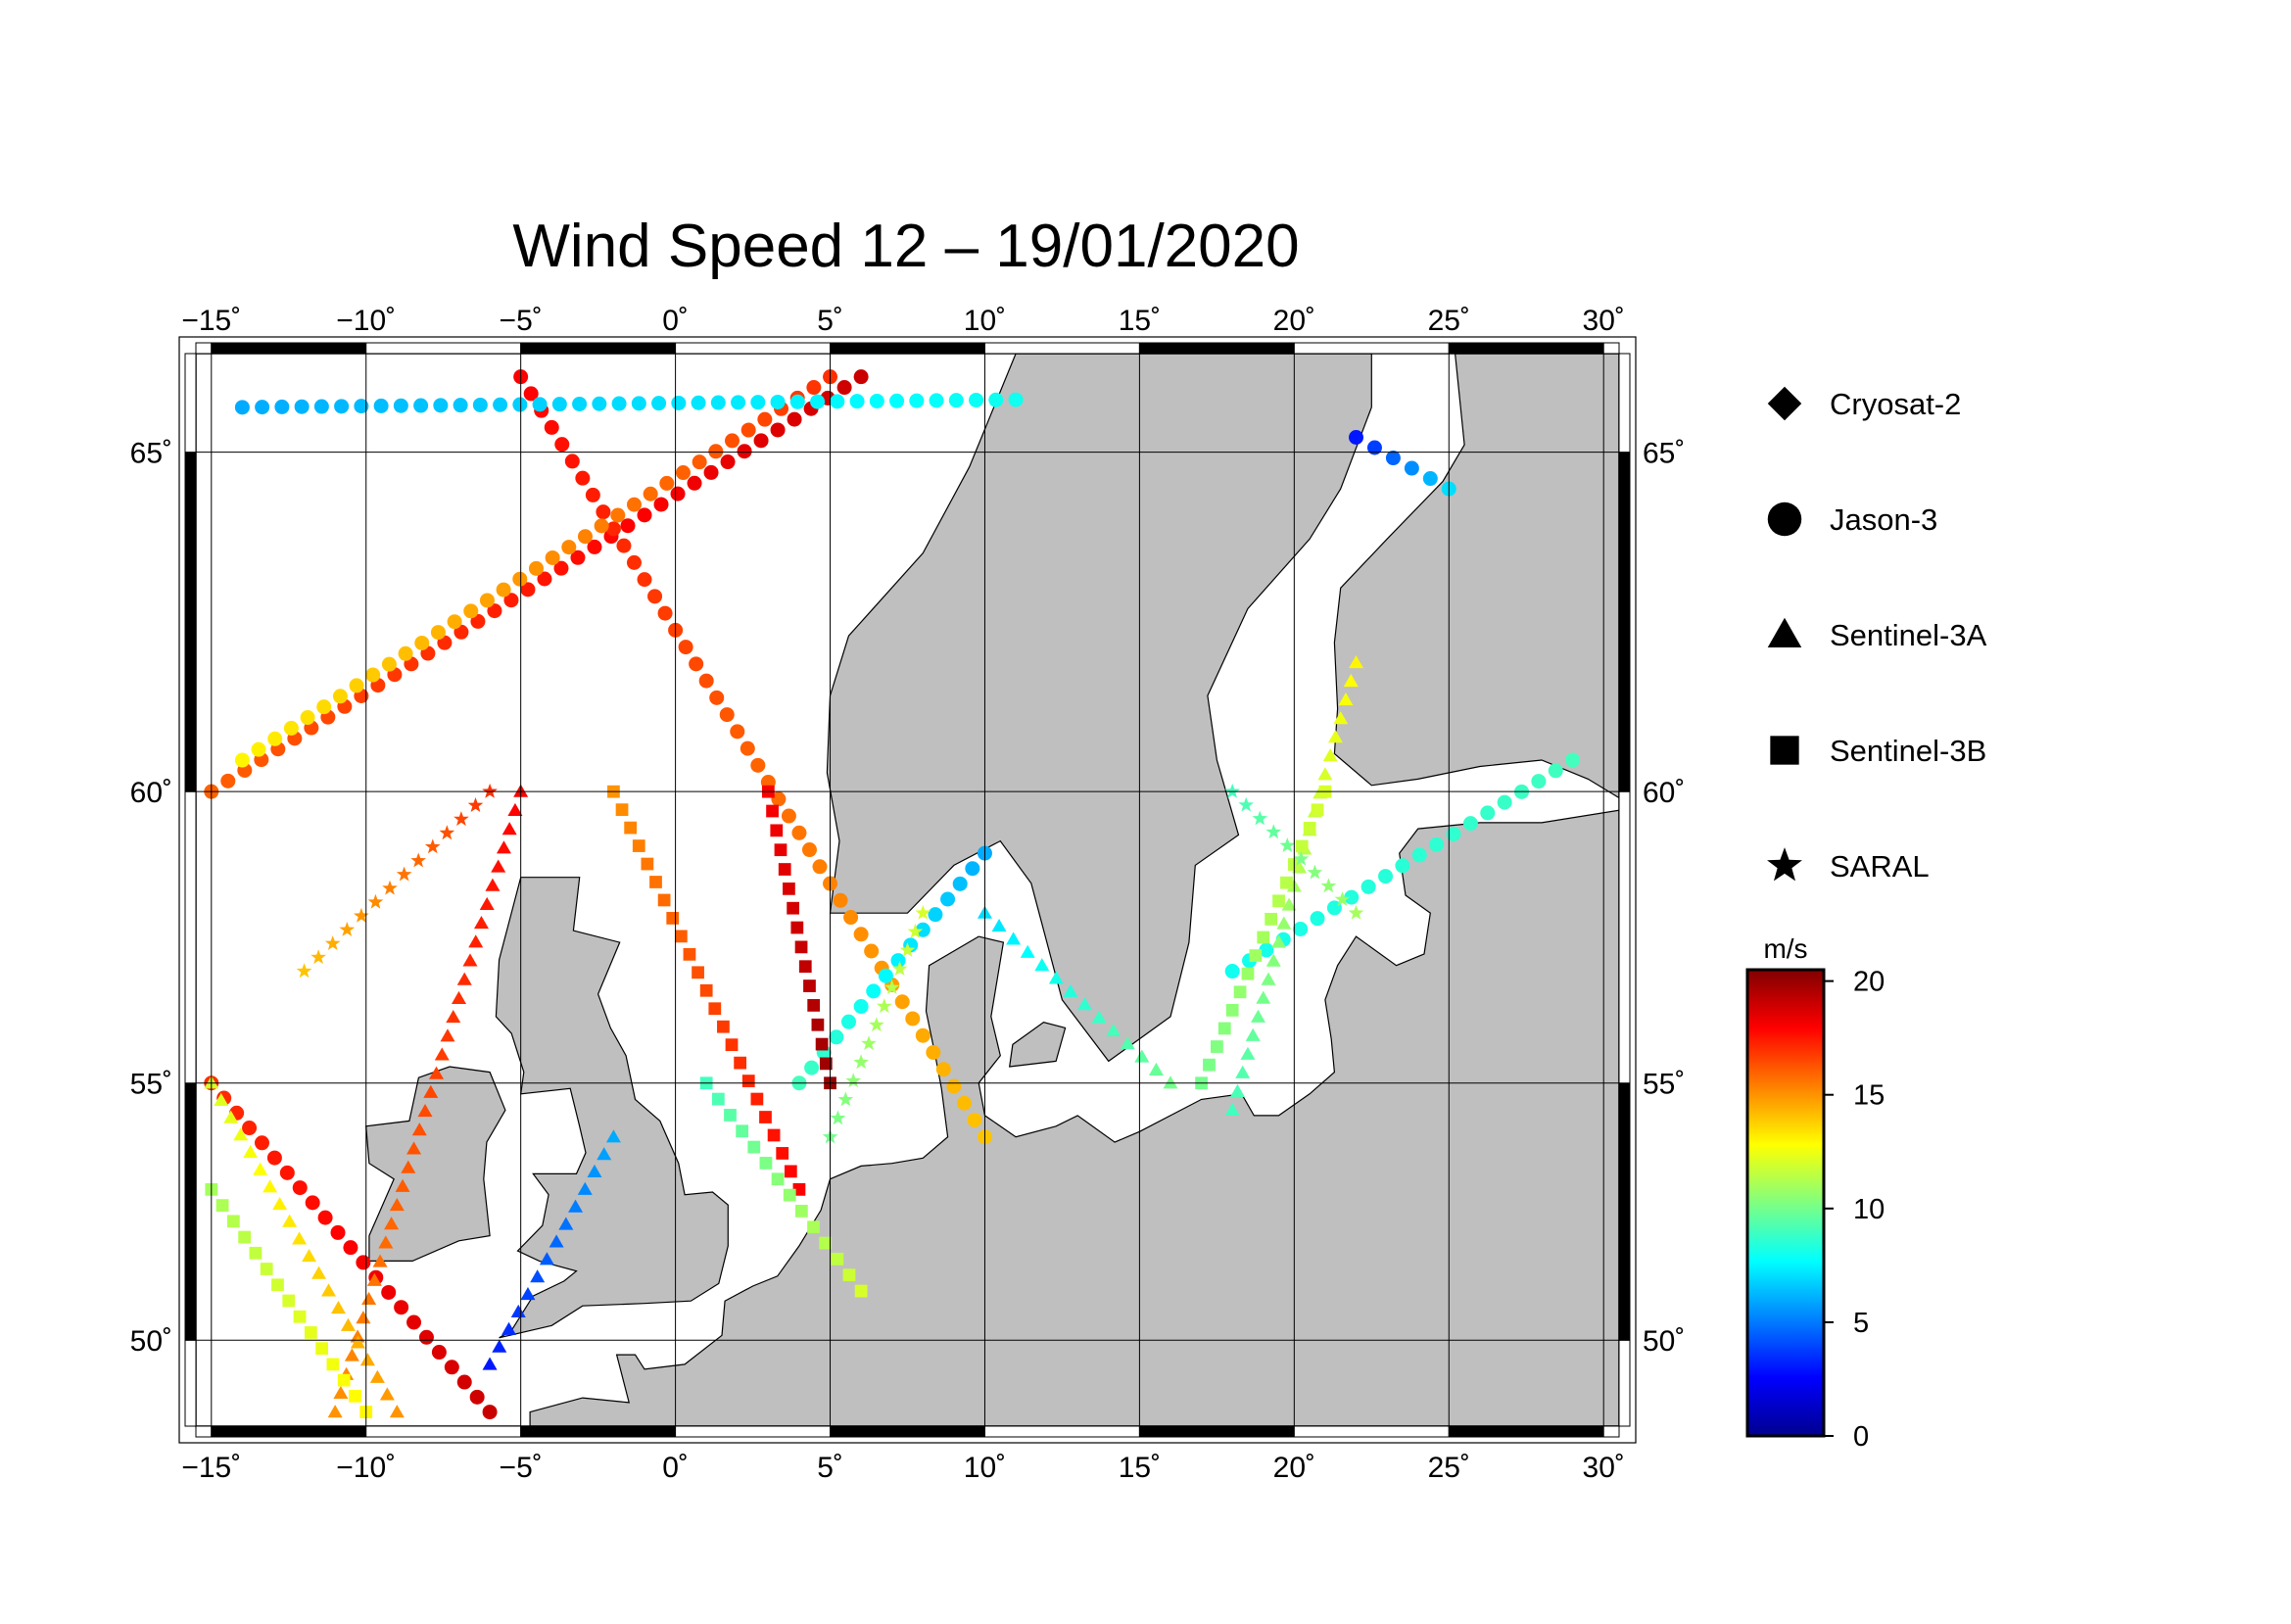 The image size is (2291, 1624). What do you see at coordinates (1664, 1085) in the screenshot?
I see `lat-tick-label-right: 55˚` at bounding box center [1664, 1085].